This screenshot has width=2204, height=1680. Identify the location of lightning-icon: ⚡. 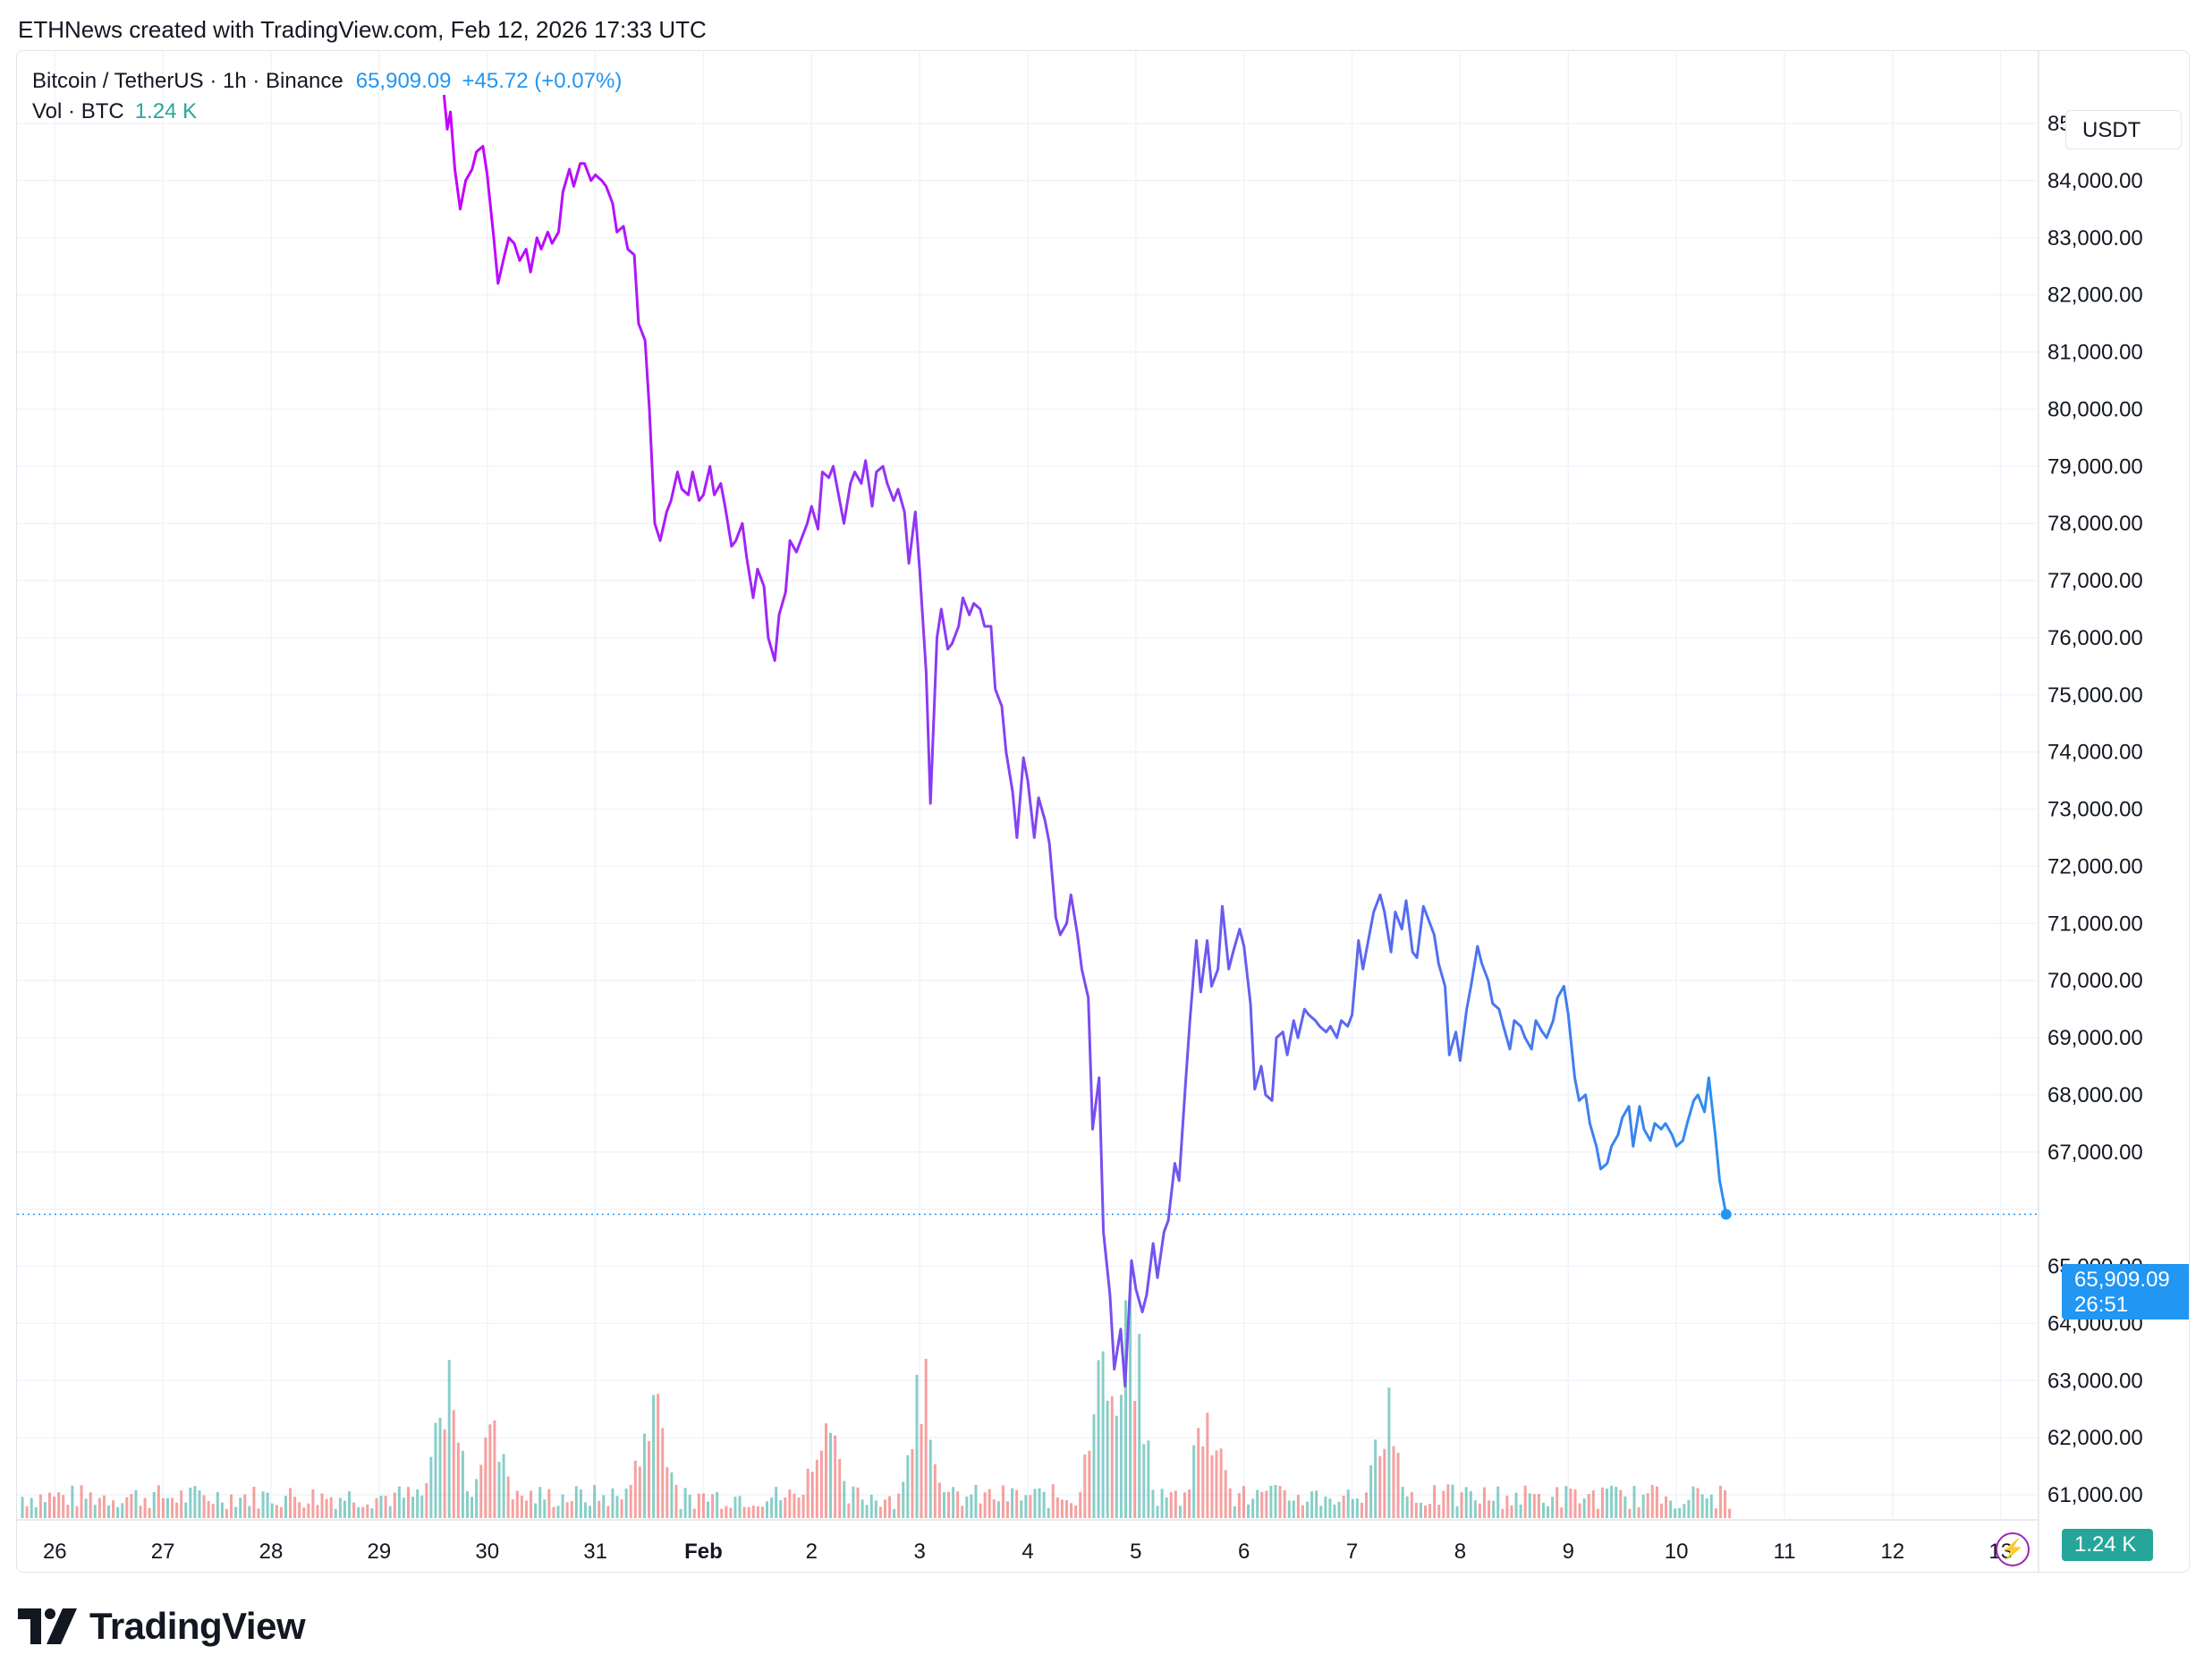
(2013, 1549).